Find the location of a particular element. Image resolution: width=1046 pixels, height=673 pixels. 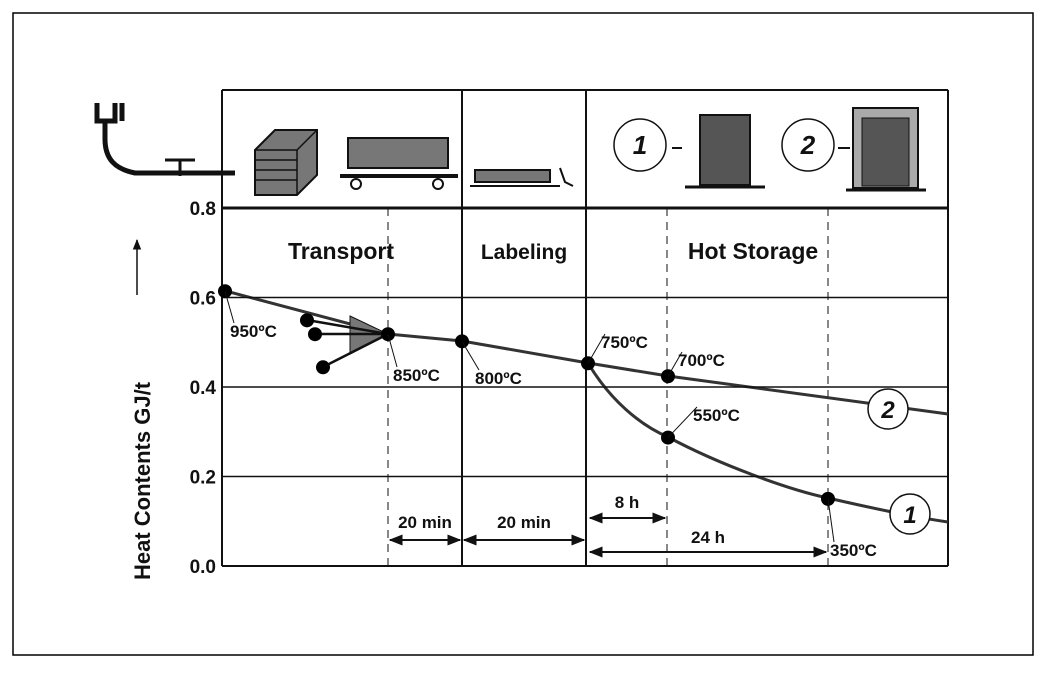

y-tick-label: 0.4 is located at coordinates (203, 388).